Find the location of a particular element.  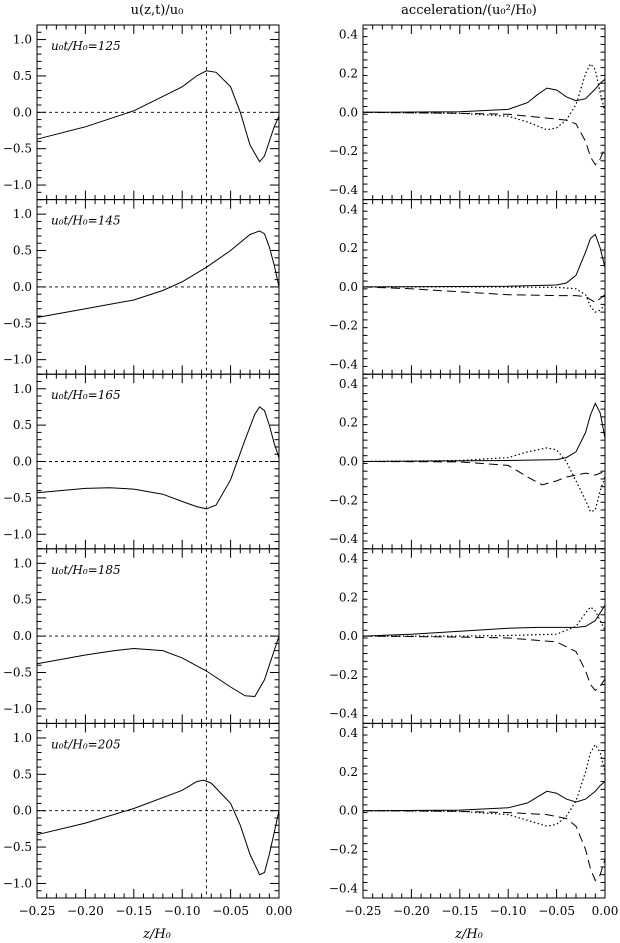

panel-velocity-3: 1.0 0.5 0.0 −0.5 −1.0 u₀t/H₀=165 is located at coordinates (141, 461).